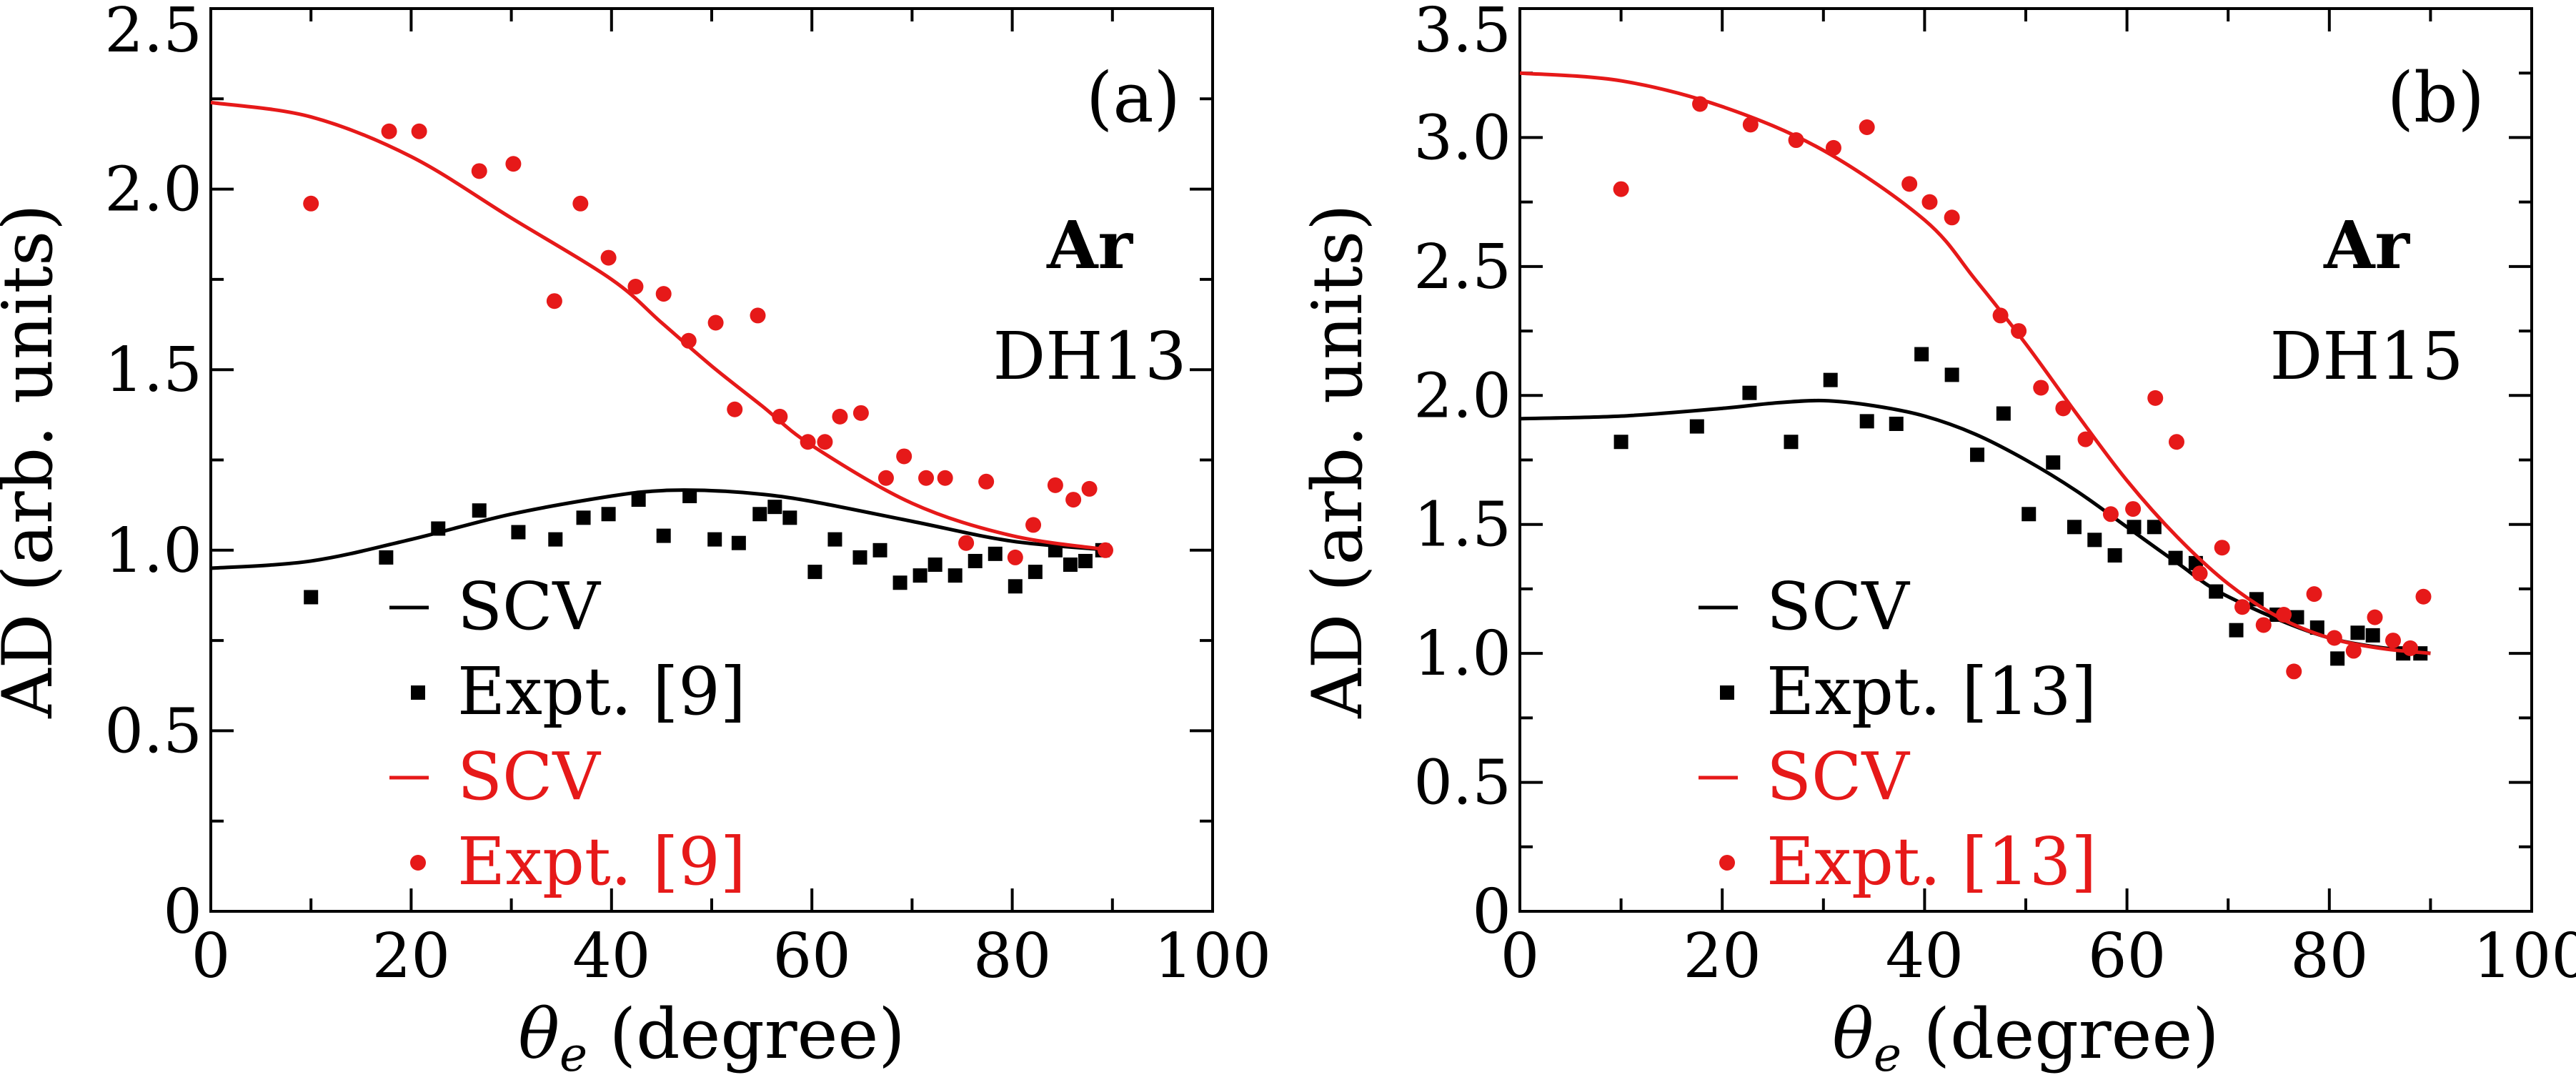  I want to click on x-axis-label-unit-b: (degree), so click(2060, 1034).